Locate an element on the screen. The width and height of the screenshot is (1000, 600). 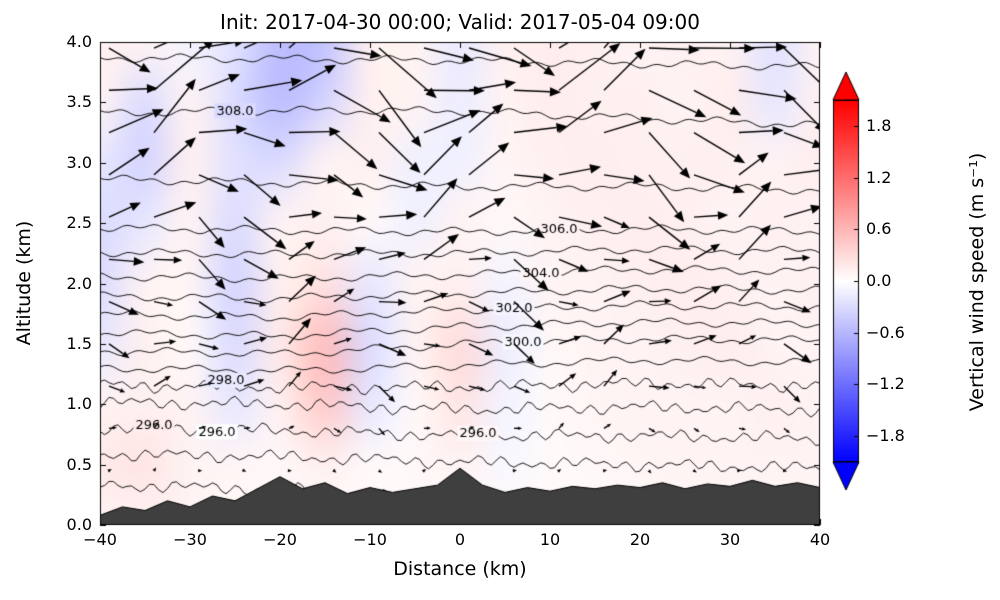
y-tick-label: 3.0 is located at coordinates (79, 162).